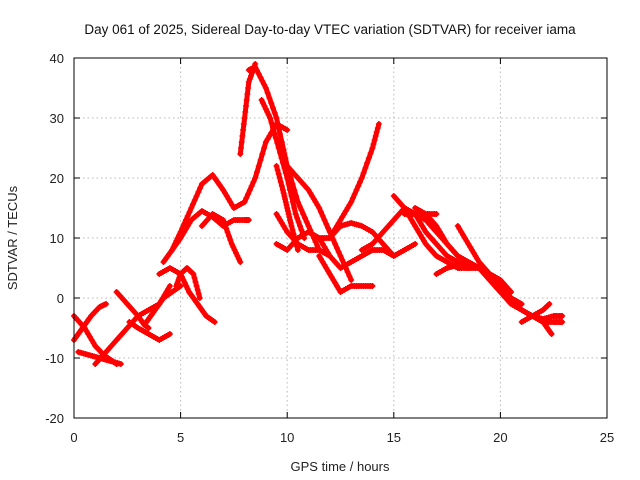 This screenshot has width=640, height=480. Describe the element at coordinates (60, 298) in the screenshot. I see `y-tick-label: 0` at that location.